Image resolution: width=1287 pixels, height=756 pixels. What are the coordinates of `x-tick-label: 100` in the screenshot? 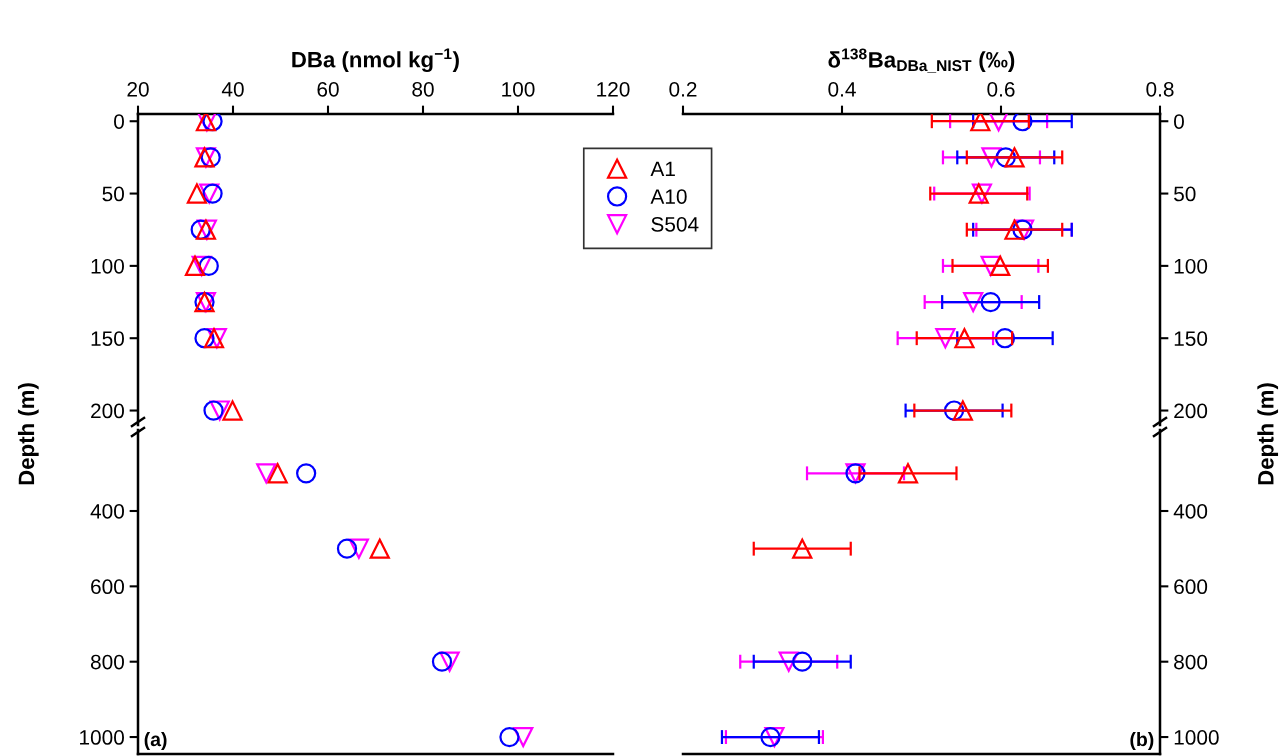 It's located at (518, 89).